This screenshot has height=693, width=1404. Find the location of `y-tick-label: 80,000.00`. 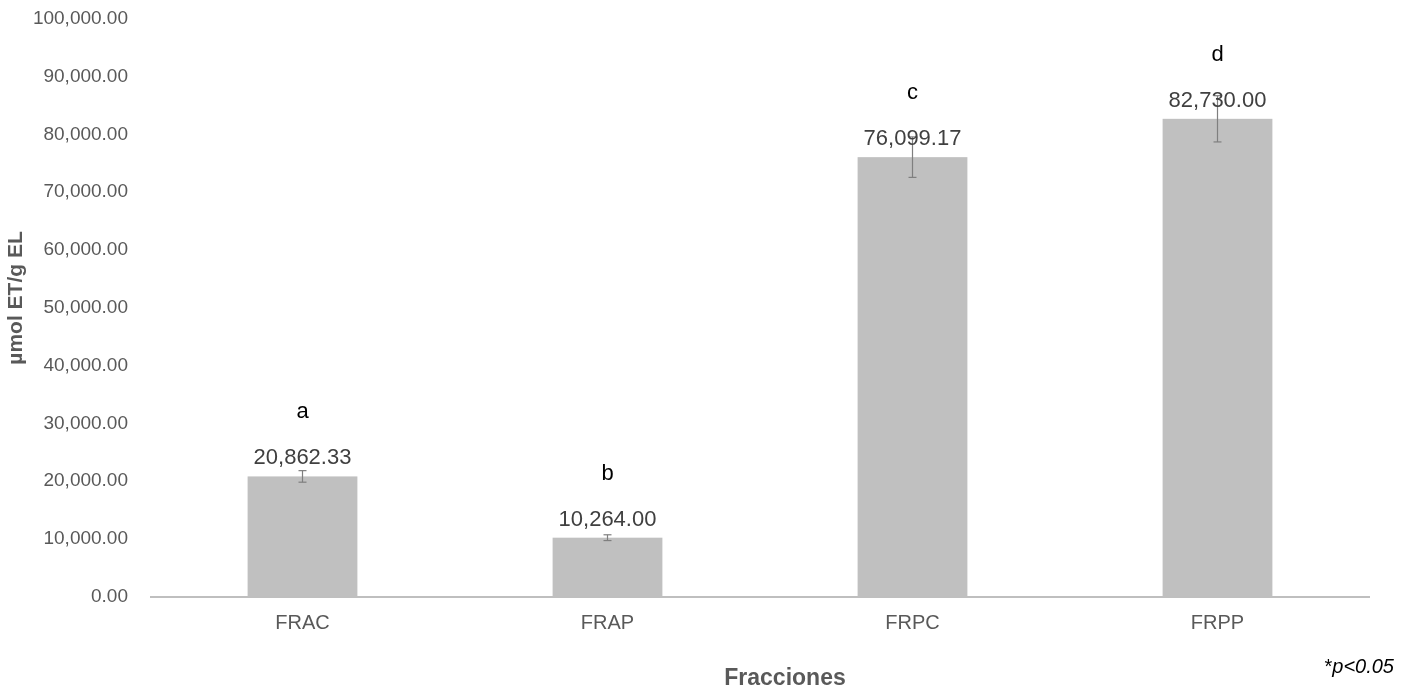

y-tick-label: 80,000.00 is located at coordinates (85, 133).